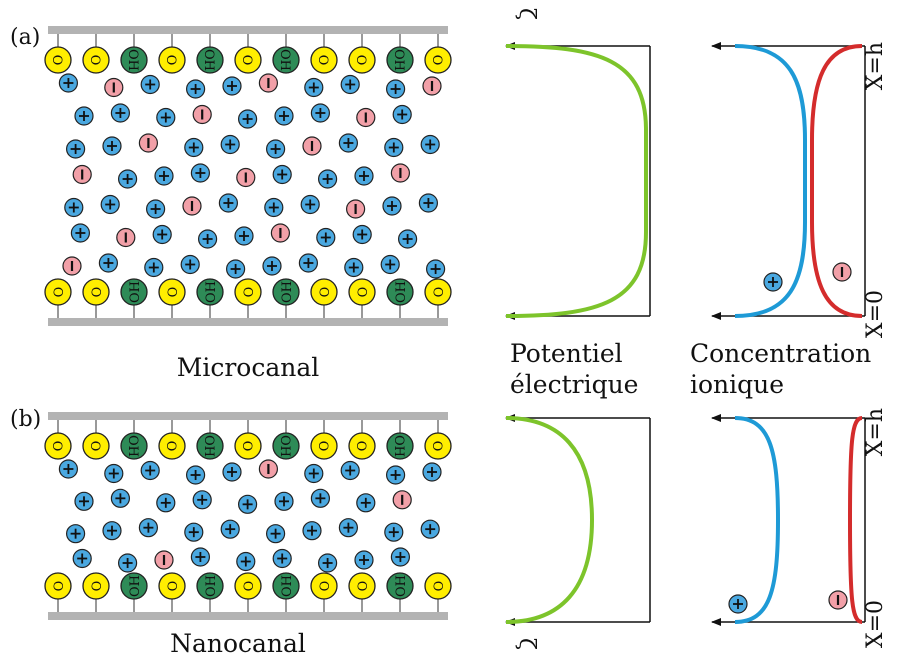 The width and height of the screenshot is (899, 662). Describe the element at coordinates (238, 643) in the screenshot. I see `nanochannel-caption: Nanocanal` at that location.